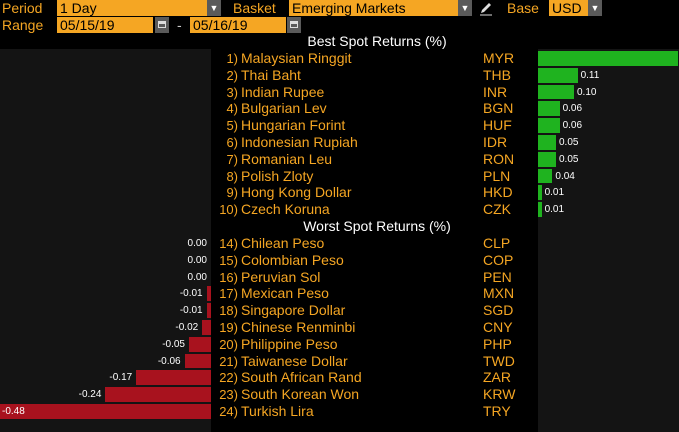  I want to click on row-rank: 23), so click(228, 395).